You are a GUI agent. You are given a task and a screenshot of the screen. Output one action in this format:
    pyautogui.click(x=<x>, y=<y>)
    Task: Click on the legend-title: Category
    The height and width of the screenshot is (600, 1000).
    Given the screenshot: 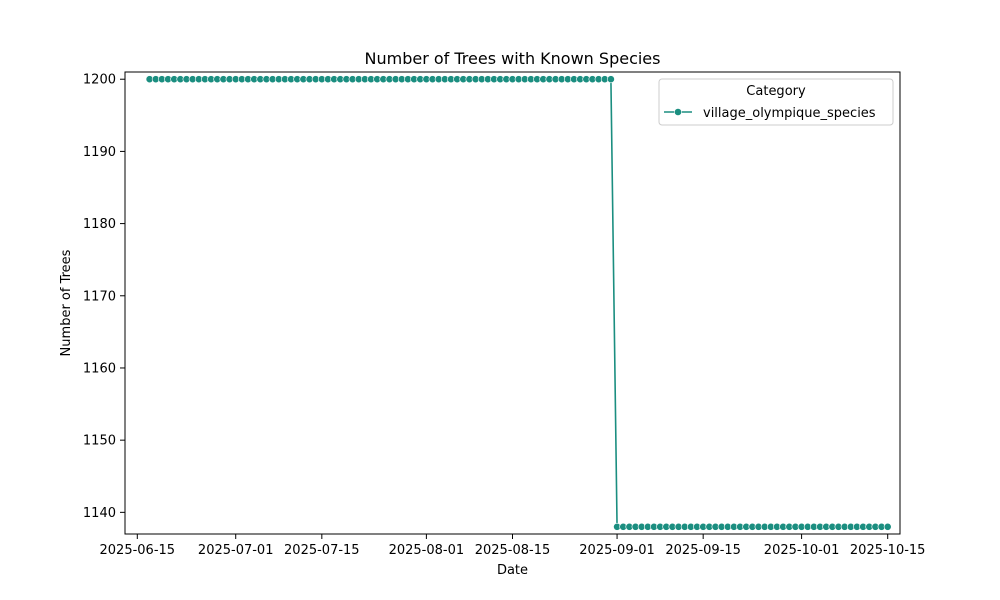 What is the action you would take?
    pyautogui.click(x=776, y=91)
    